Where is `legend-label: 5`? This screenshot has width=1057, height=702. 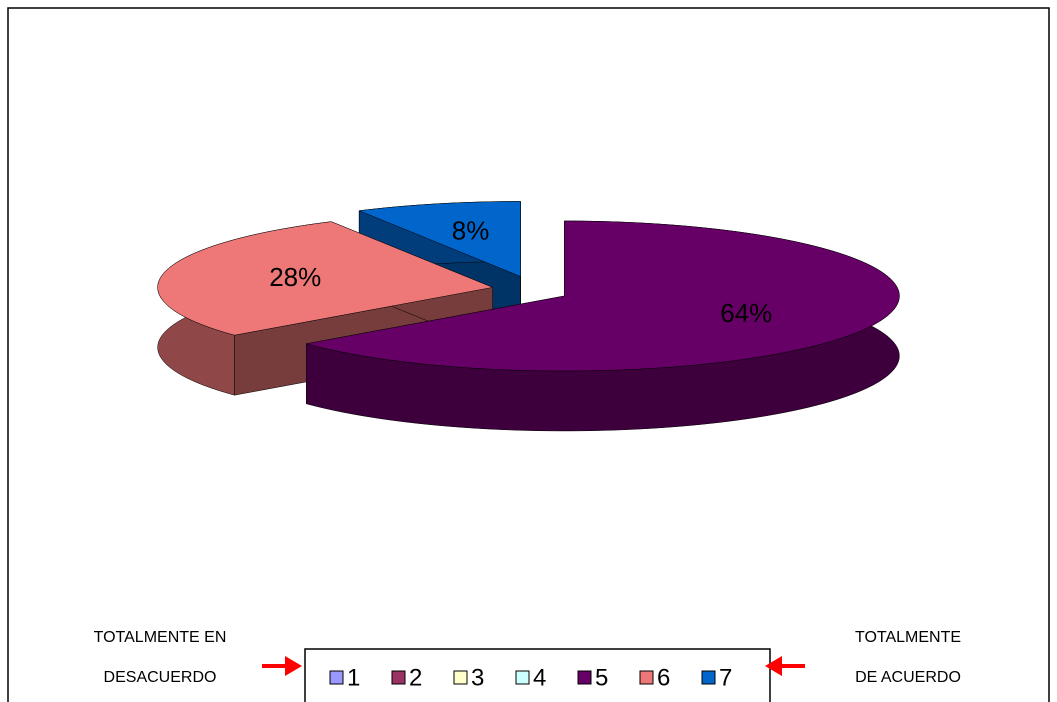 legend-label: 5 is located at coordinates (601, 677).